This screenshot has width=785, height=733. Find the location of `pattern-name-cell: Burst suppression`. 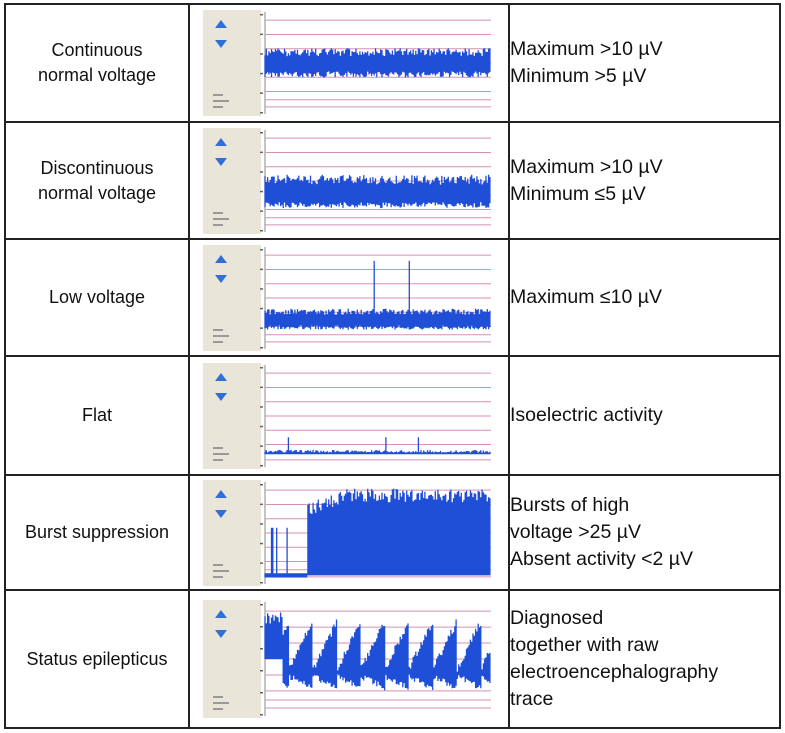

pattern-name-cell: Burst suppression is located at coordinates (97, 532).